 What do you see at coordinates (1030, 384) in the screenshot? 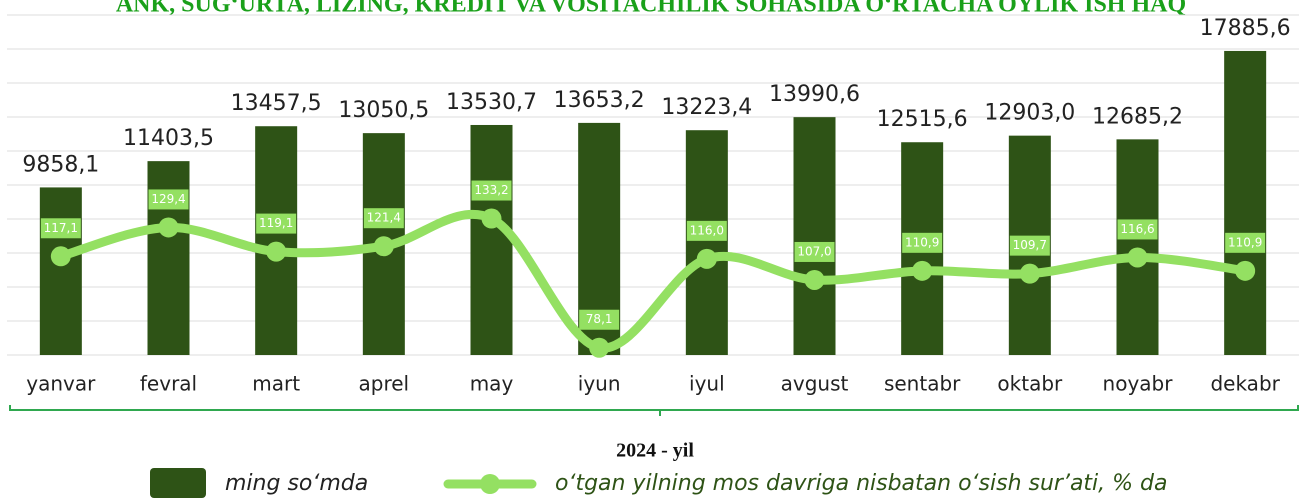
I see `x-tick-label: oktabr` at bounding box center [1030, 384].